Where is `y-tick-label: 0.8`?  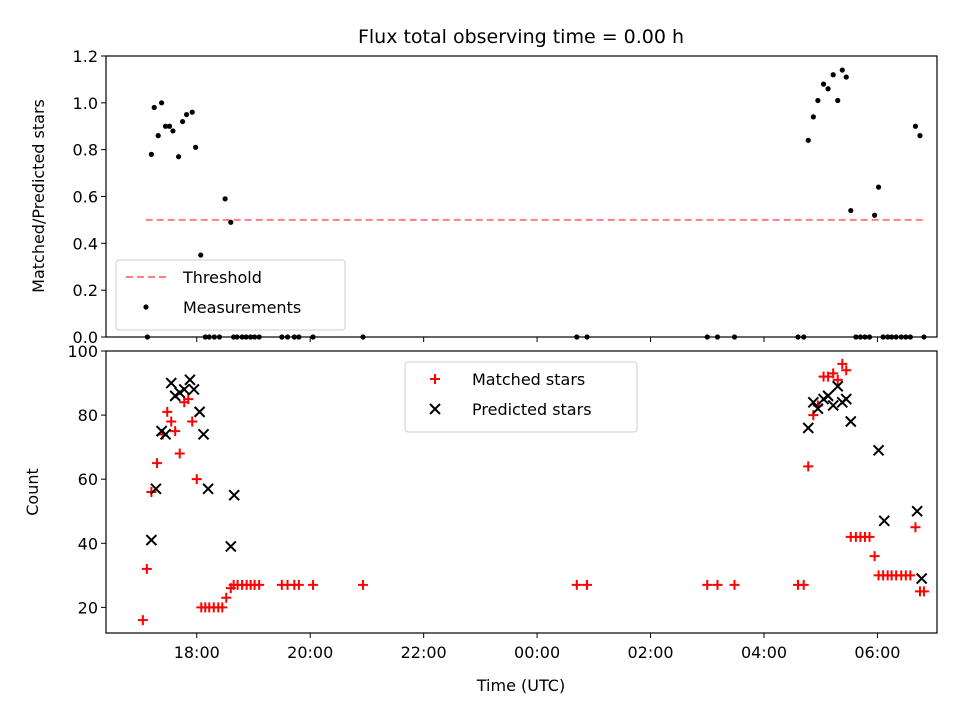 y-tick-label: 0.8 is located at coordinates (85, 150).